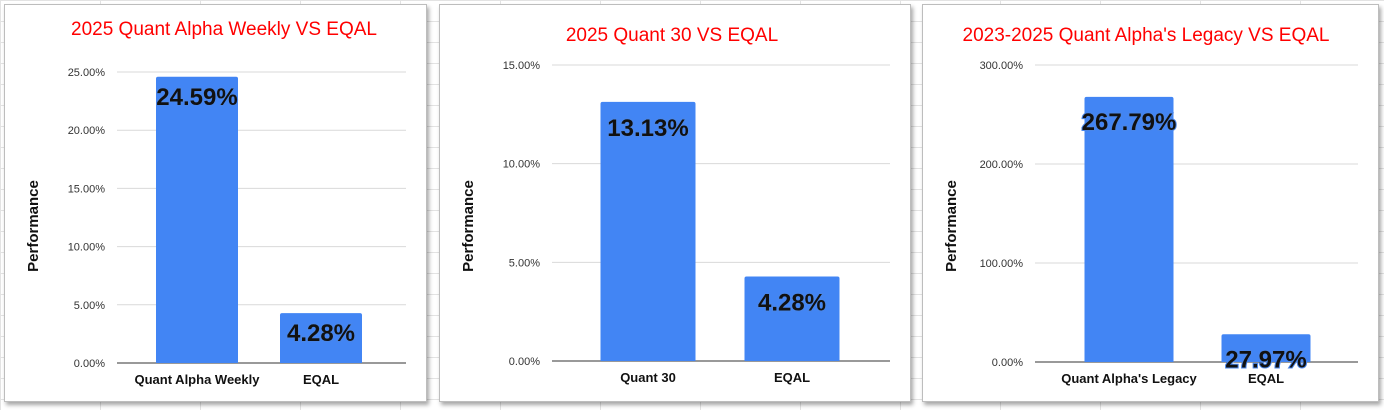  Describe the element at coordinates (196, 97) in the screenshot. I see `data-label: 24.59%` at that location.